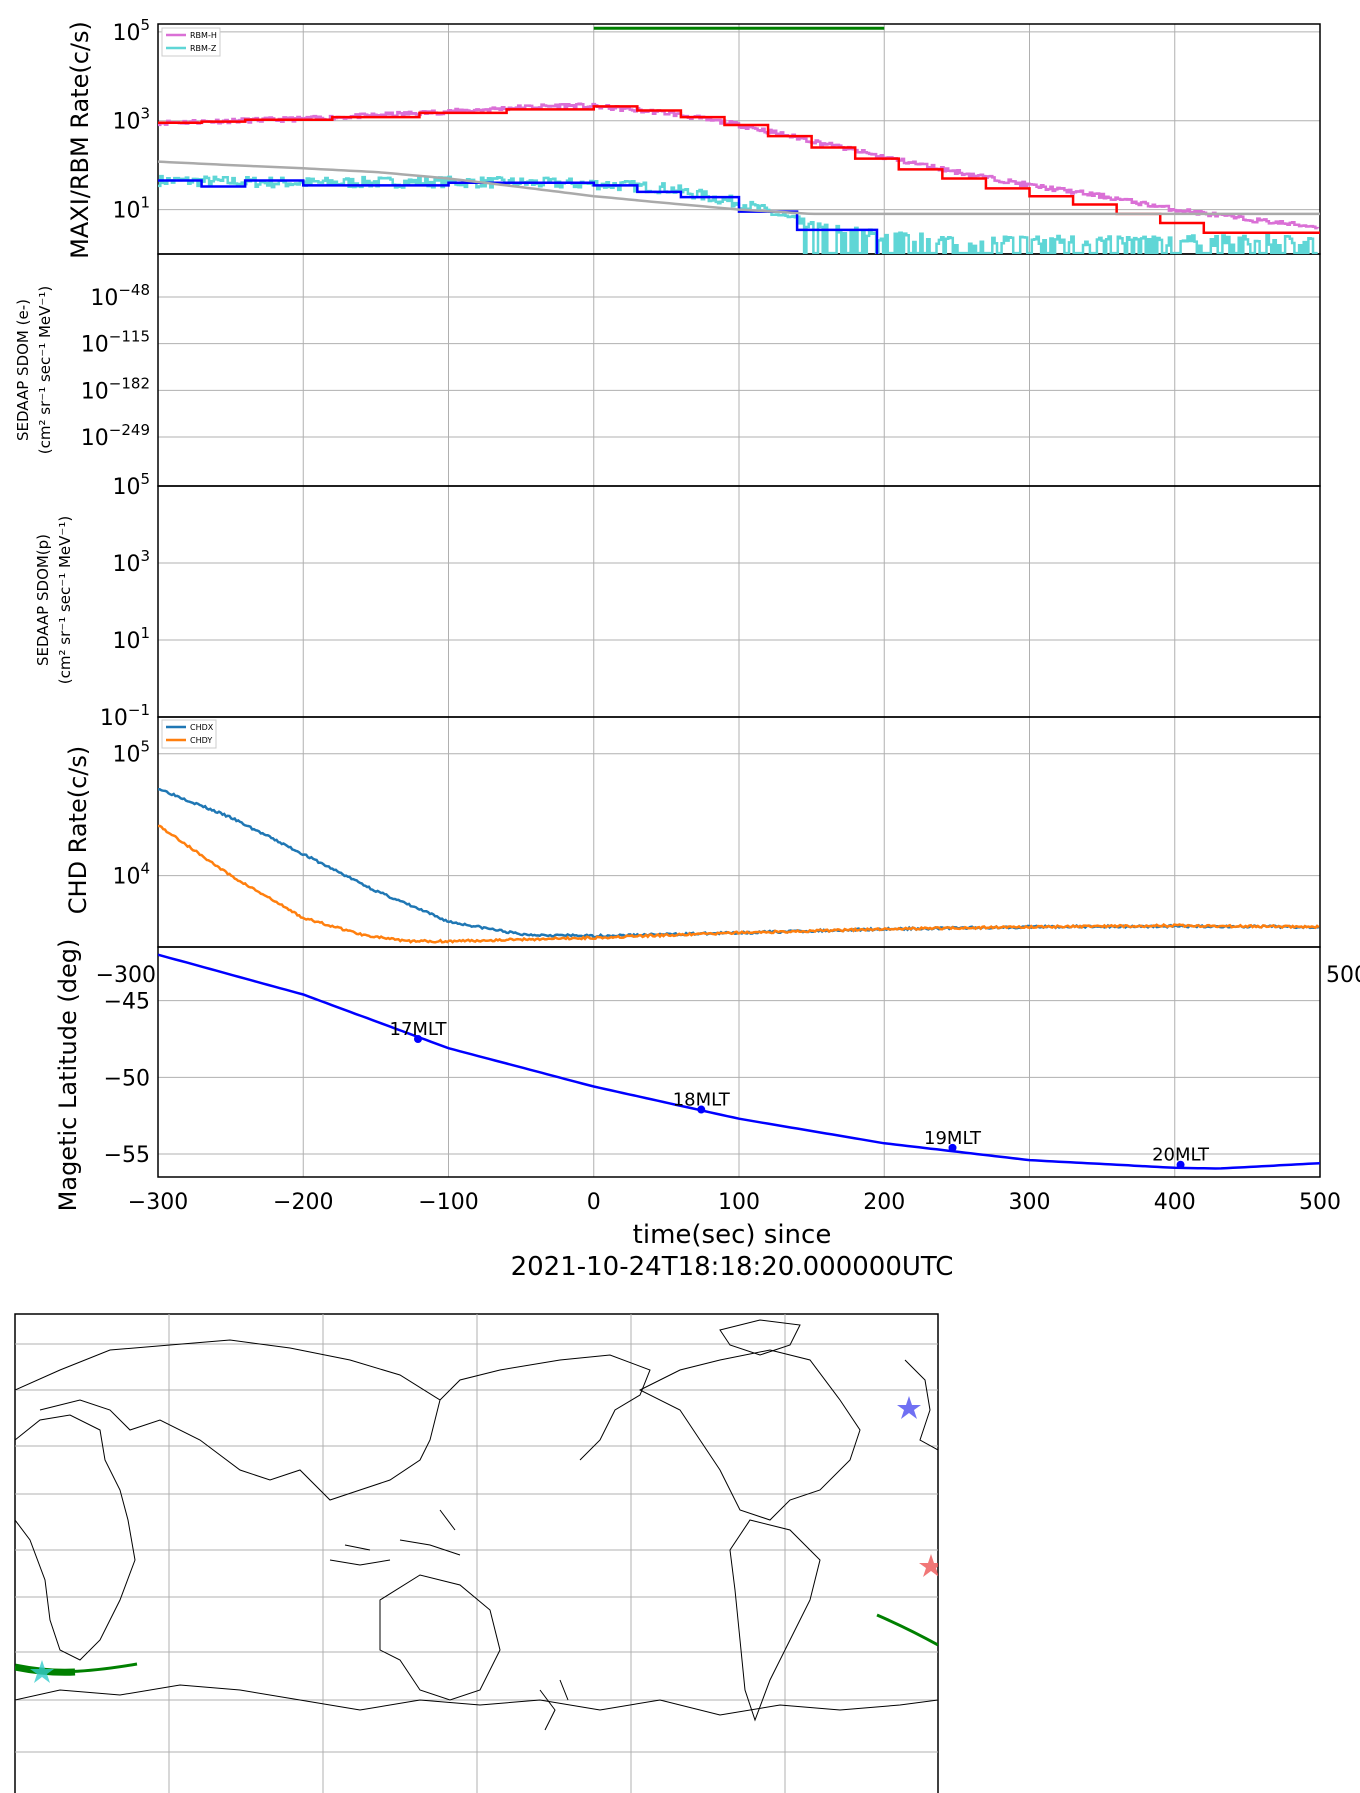 This screenshot has width=1360, height=1793. Describe the element at coordinates (145, 633) in the screenshot. I see `sdom-p-ytick-label-exponent: 1` at that location.